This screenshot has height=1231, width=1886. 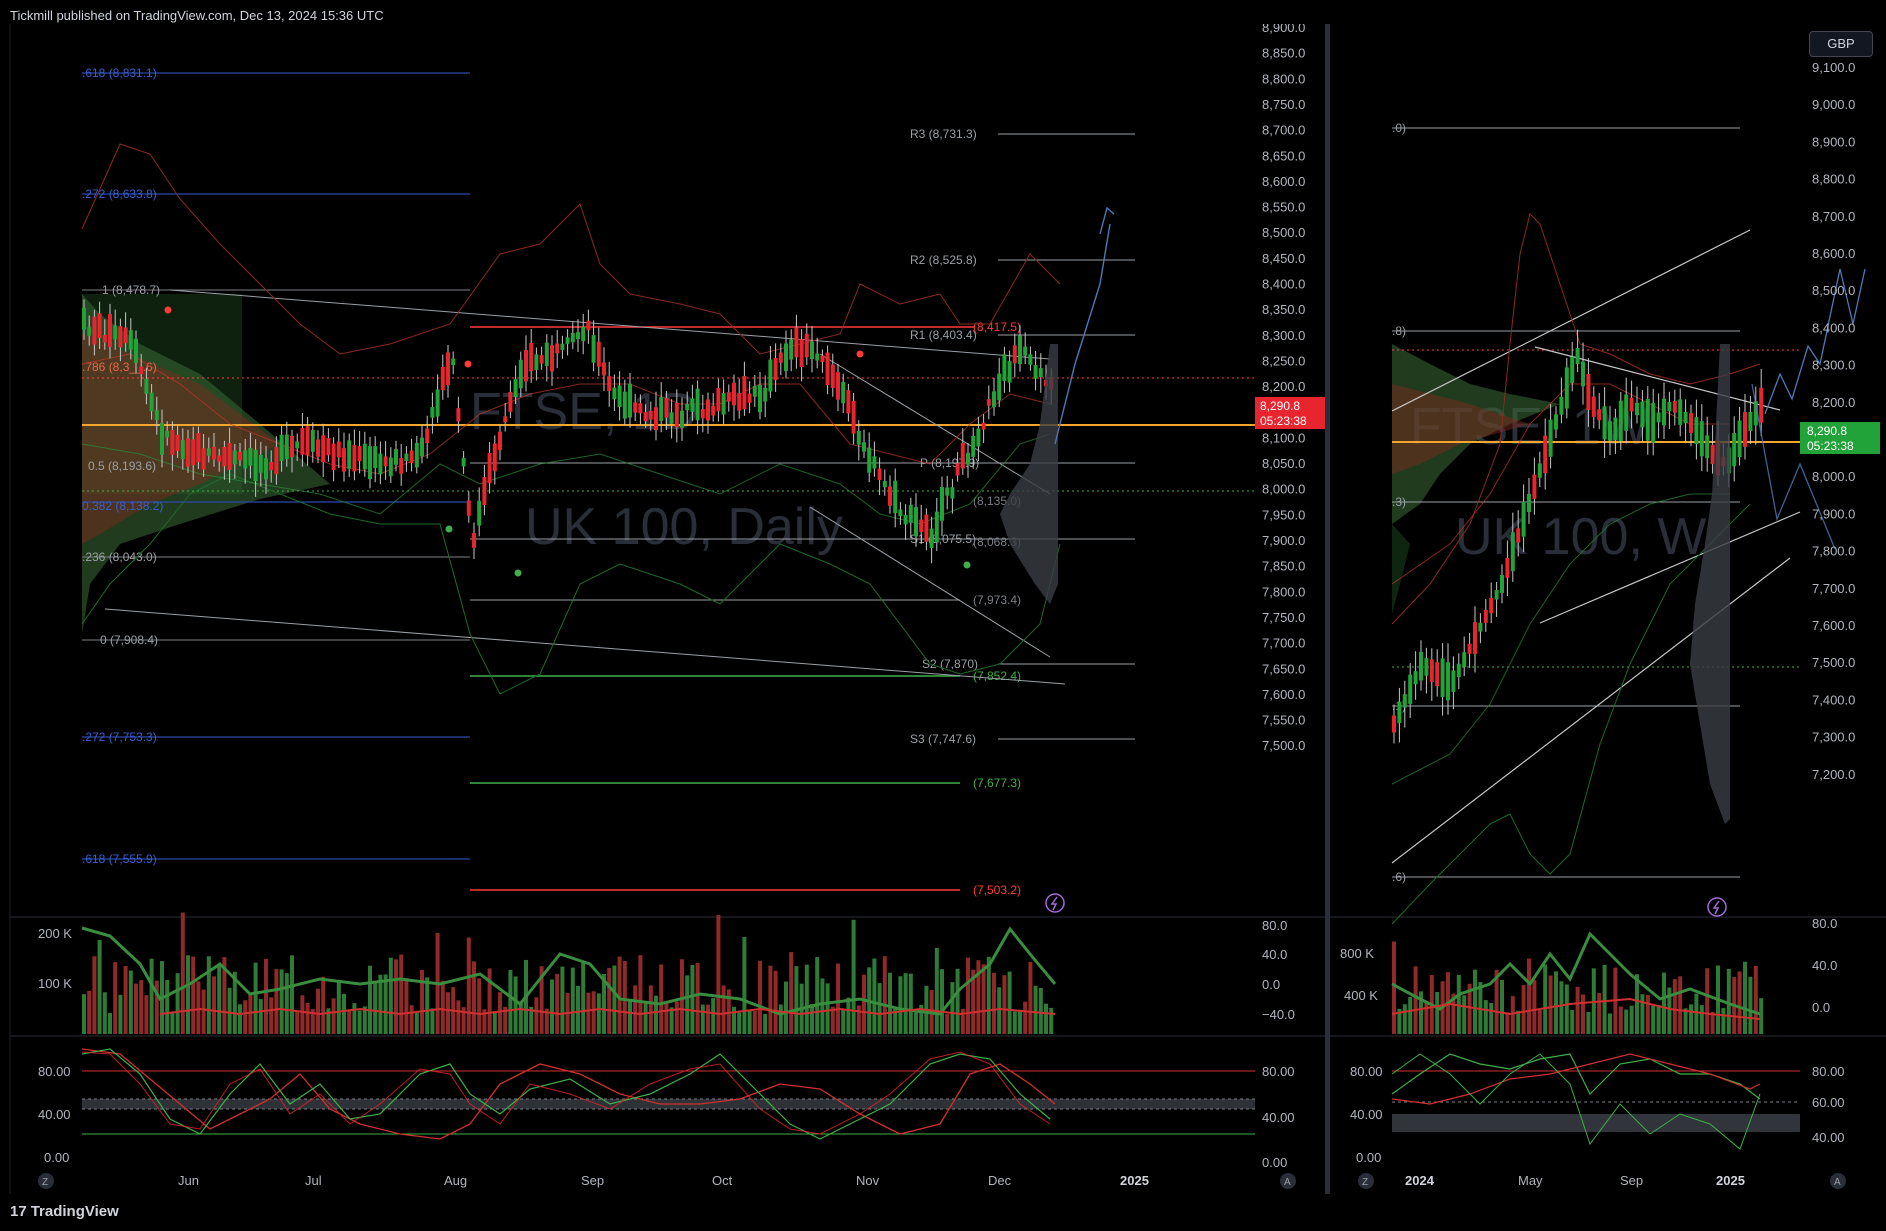 What do you see at coordinates (1283, 258) in the screenshot?
I see `price-tick: 8,450.0` at bounding box center [1283, 258].